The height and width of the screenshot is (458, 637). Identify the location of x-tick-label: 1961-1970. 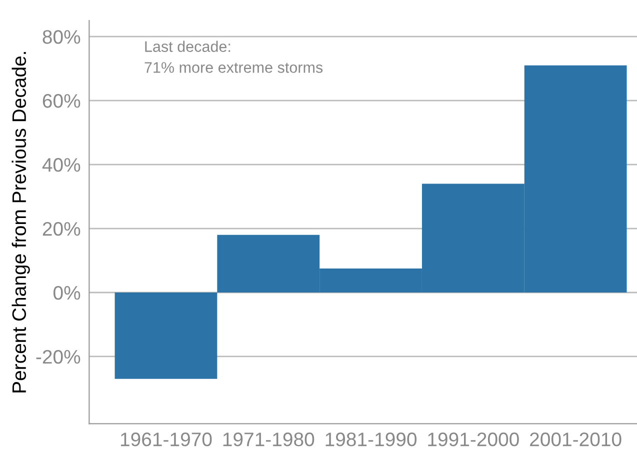
(166, 439).